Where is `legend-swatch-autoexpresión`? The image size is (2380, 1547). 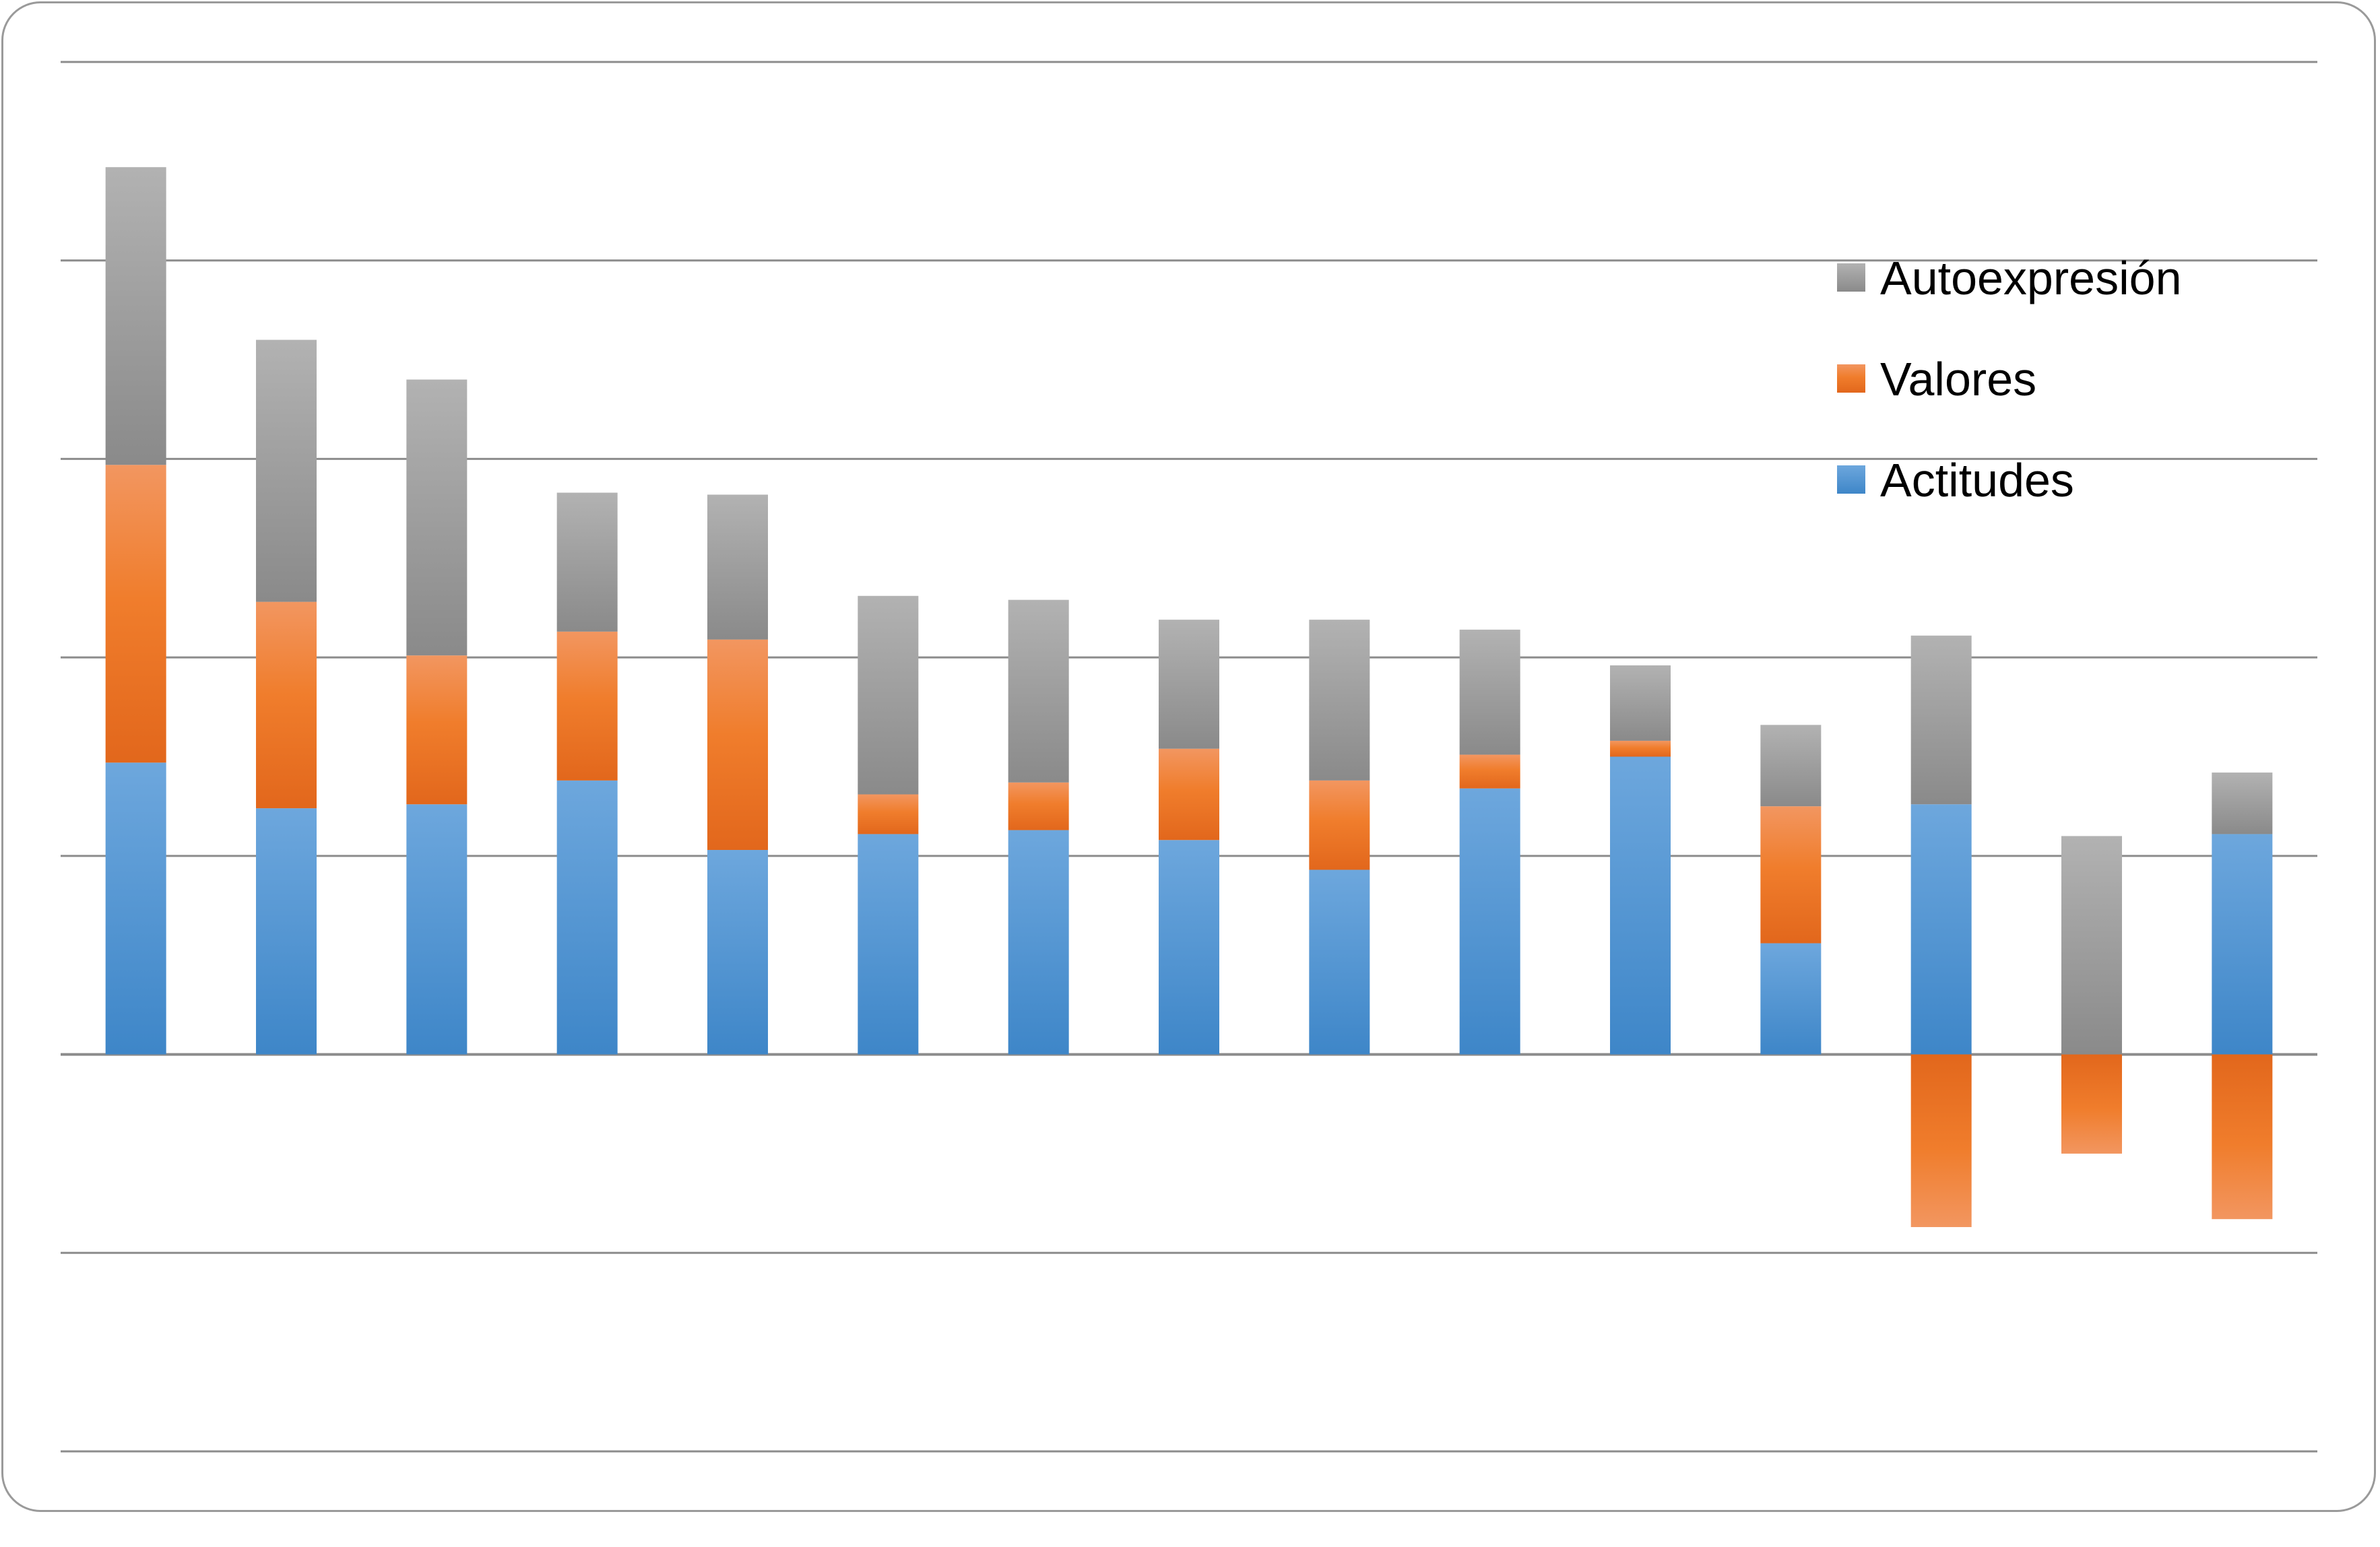
legend-swatch-autoexpresión is located at coordinates (1851, 277).